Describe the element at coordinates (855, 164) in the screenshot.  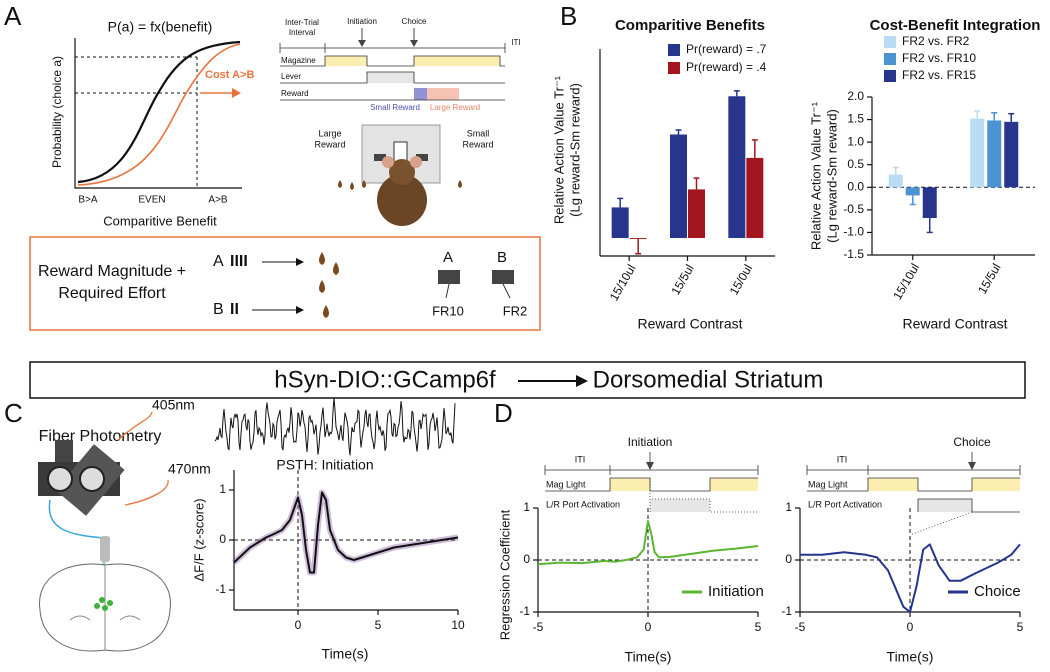
I see `y-tick-label: 0.5` at that location.